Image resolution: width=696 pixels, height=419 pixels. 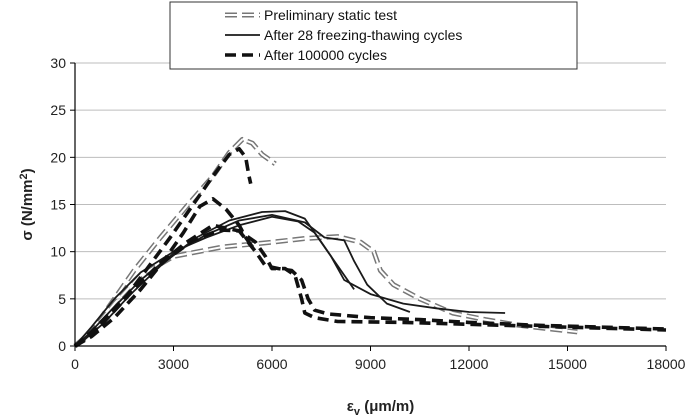 I want to click on y-tick-label: 5, so click(x=62, y=299).